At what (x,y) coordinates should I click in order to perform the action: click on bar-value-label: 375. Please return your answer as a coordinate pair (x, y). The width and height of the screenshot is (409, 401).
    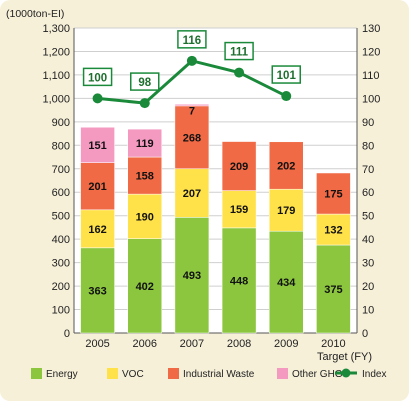
    Looking at the image, I should click on (333, 290).